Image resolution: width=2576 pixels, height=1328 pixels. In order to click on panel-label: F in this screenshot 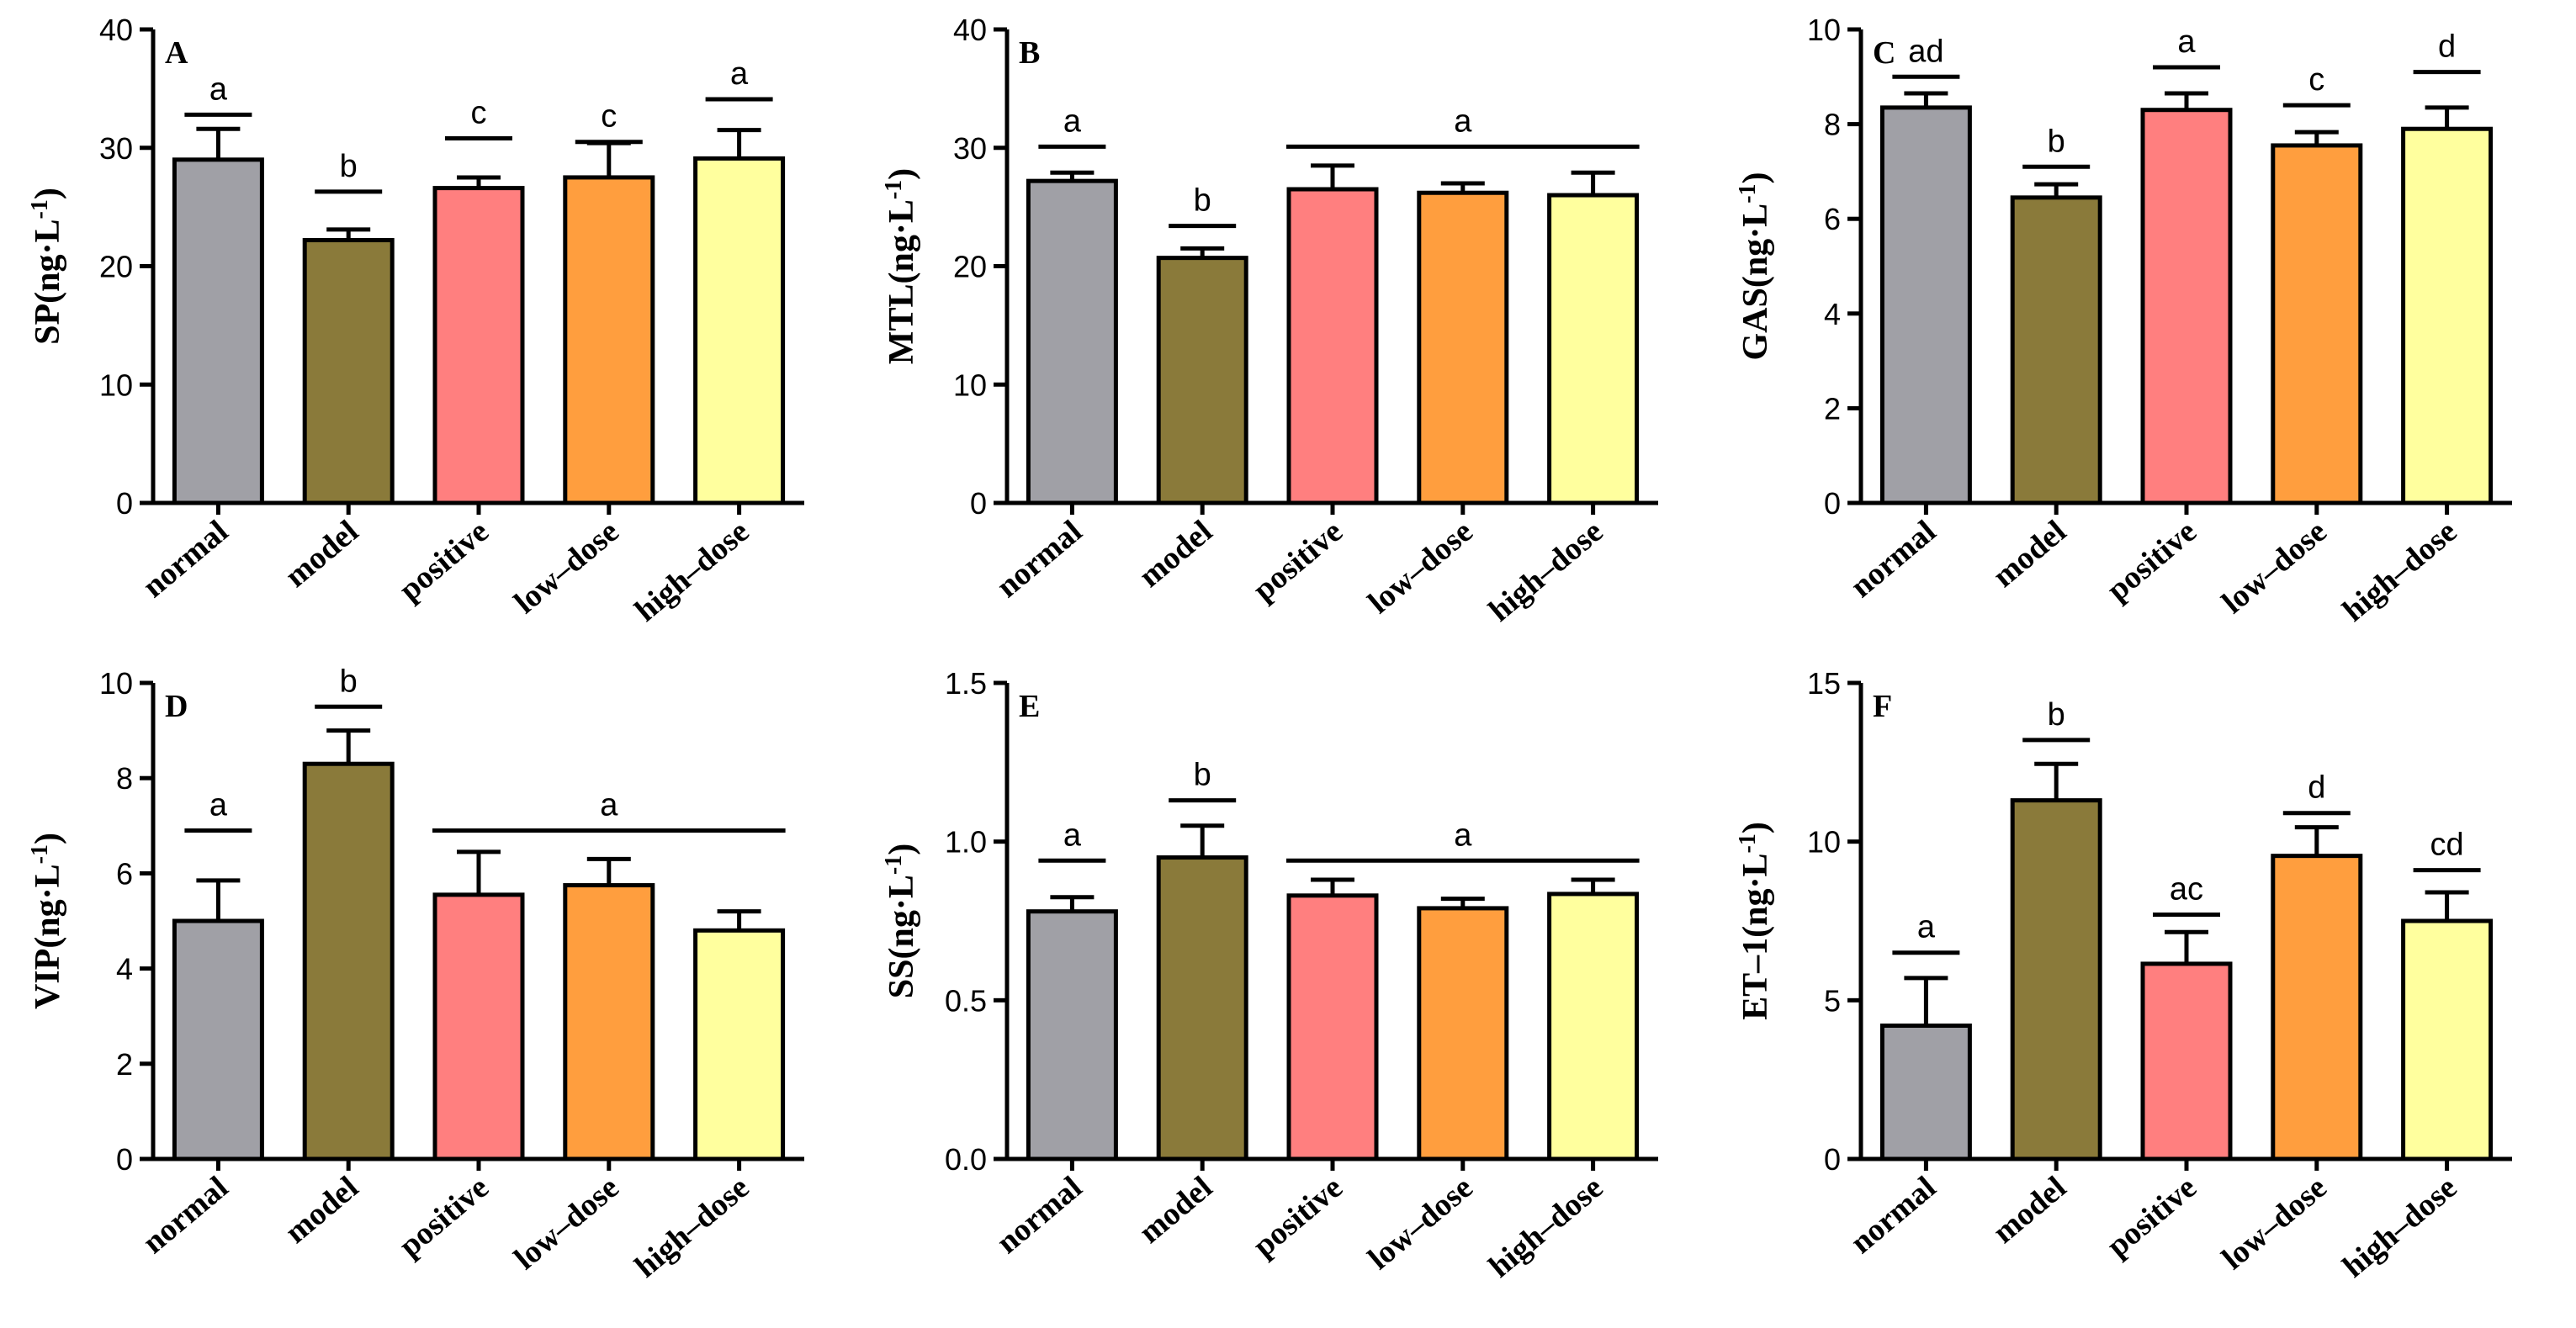, I will do `click(1883, 706)`.